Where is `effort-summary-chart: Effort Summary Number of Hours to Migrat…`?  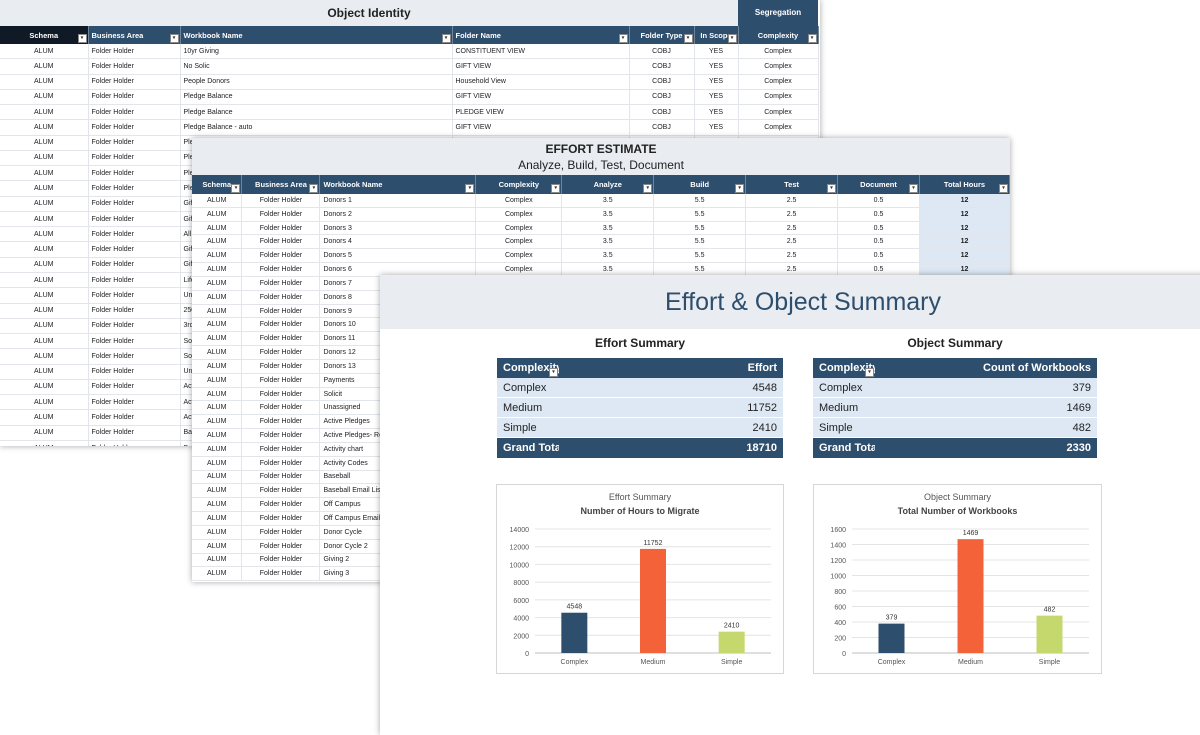 effort-summary-chart: Effort Summary Number of Hours to Migrat… is located at coordinates (640, 579).